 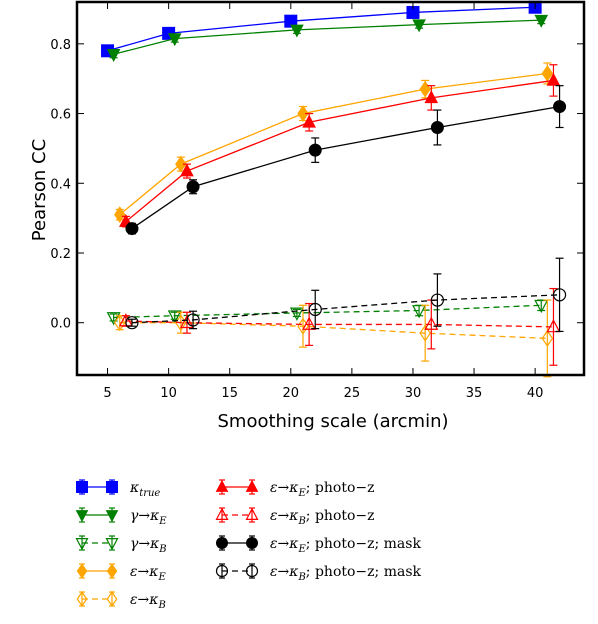 I want to click on legend-entry: ε→κB; photo−z; mask, so click(x=318, y=573).